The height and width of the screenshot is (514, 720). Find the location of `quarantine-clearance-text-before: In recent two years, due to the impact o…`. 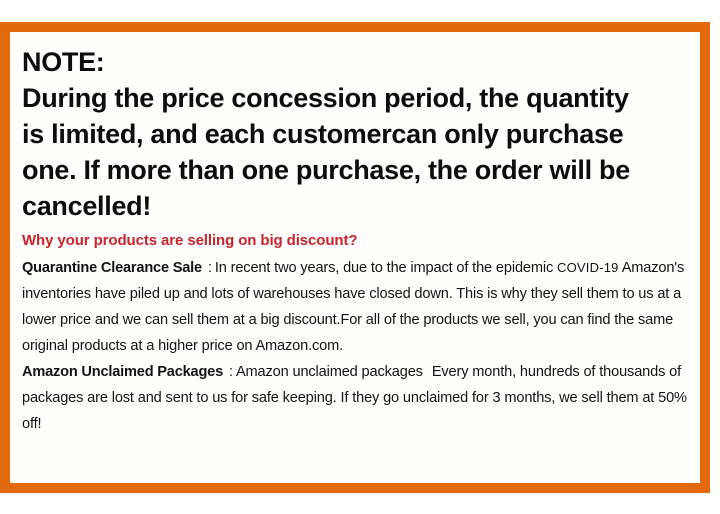

quarantine-clearance-text-before: In recent two years, due to the impact o… is located at coordinates (386, 268).